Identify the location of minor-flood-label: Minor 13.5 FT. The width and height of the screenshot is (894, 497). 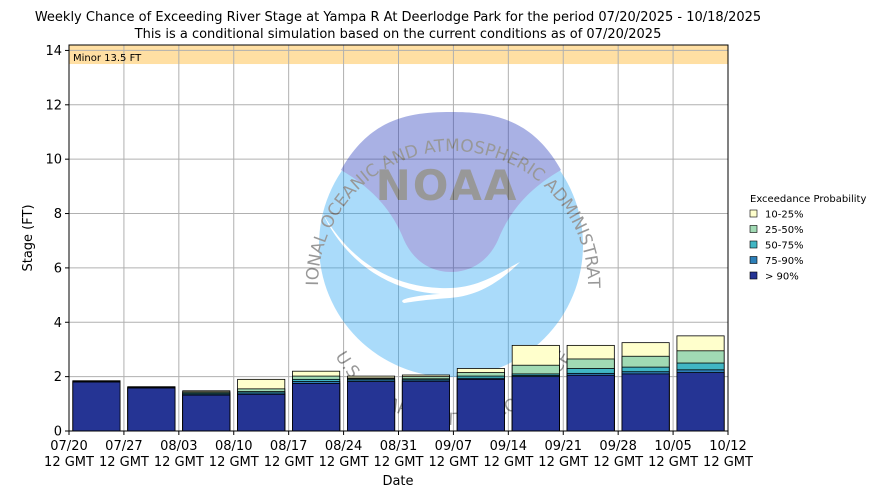
(107, 58).